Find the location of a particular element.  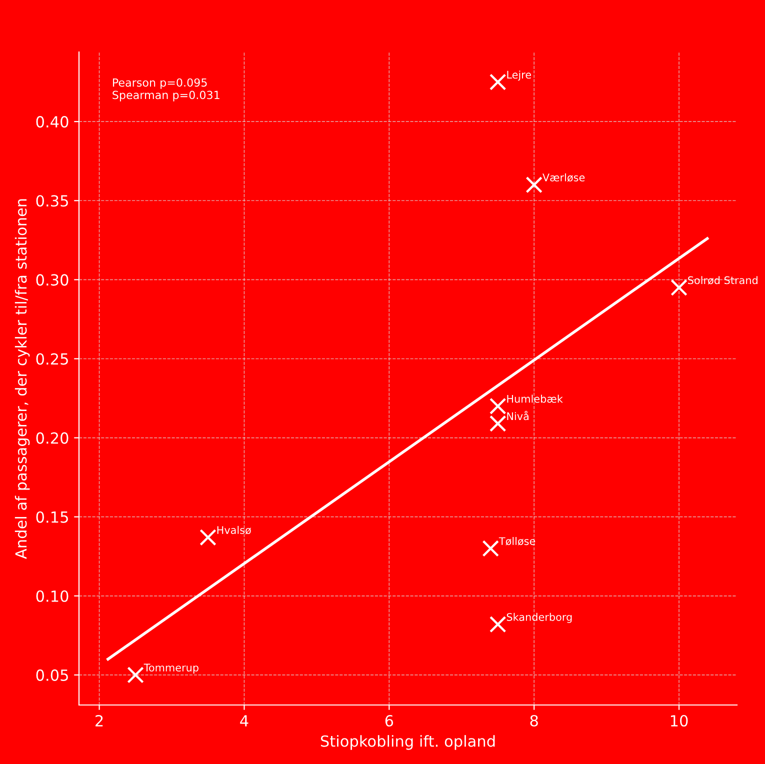

y-tick-label: 0.15 is located at coordinates (52, 517).